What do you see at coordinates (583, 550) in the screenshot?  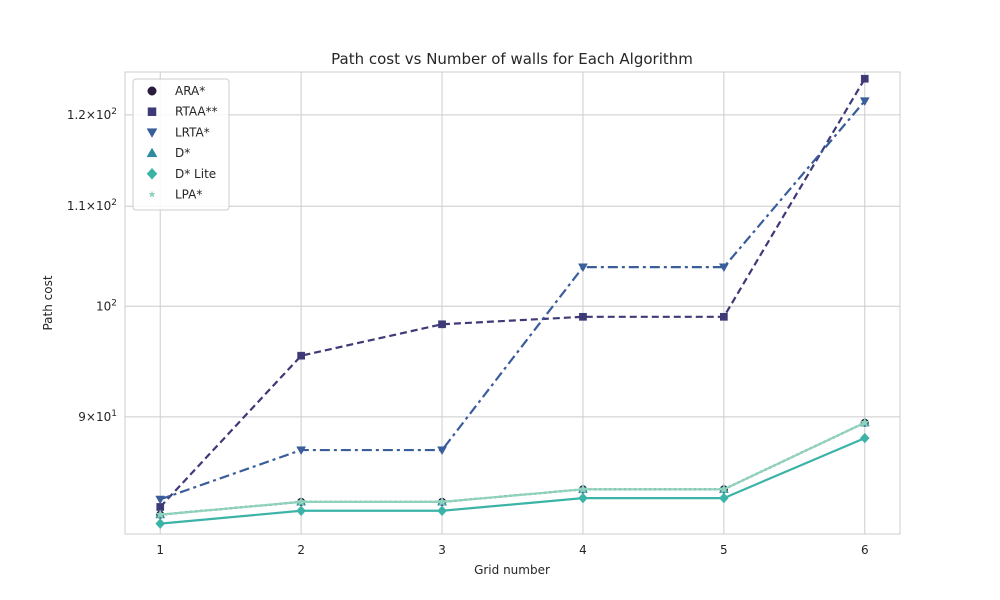 I see `x-tick-label: 4` at bounding box center [583, 550].